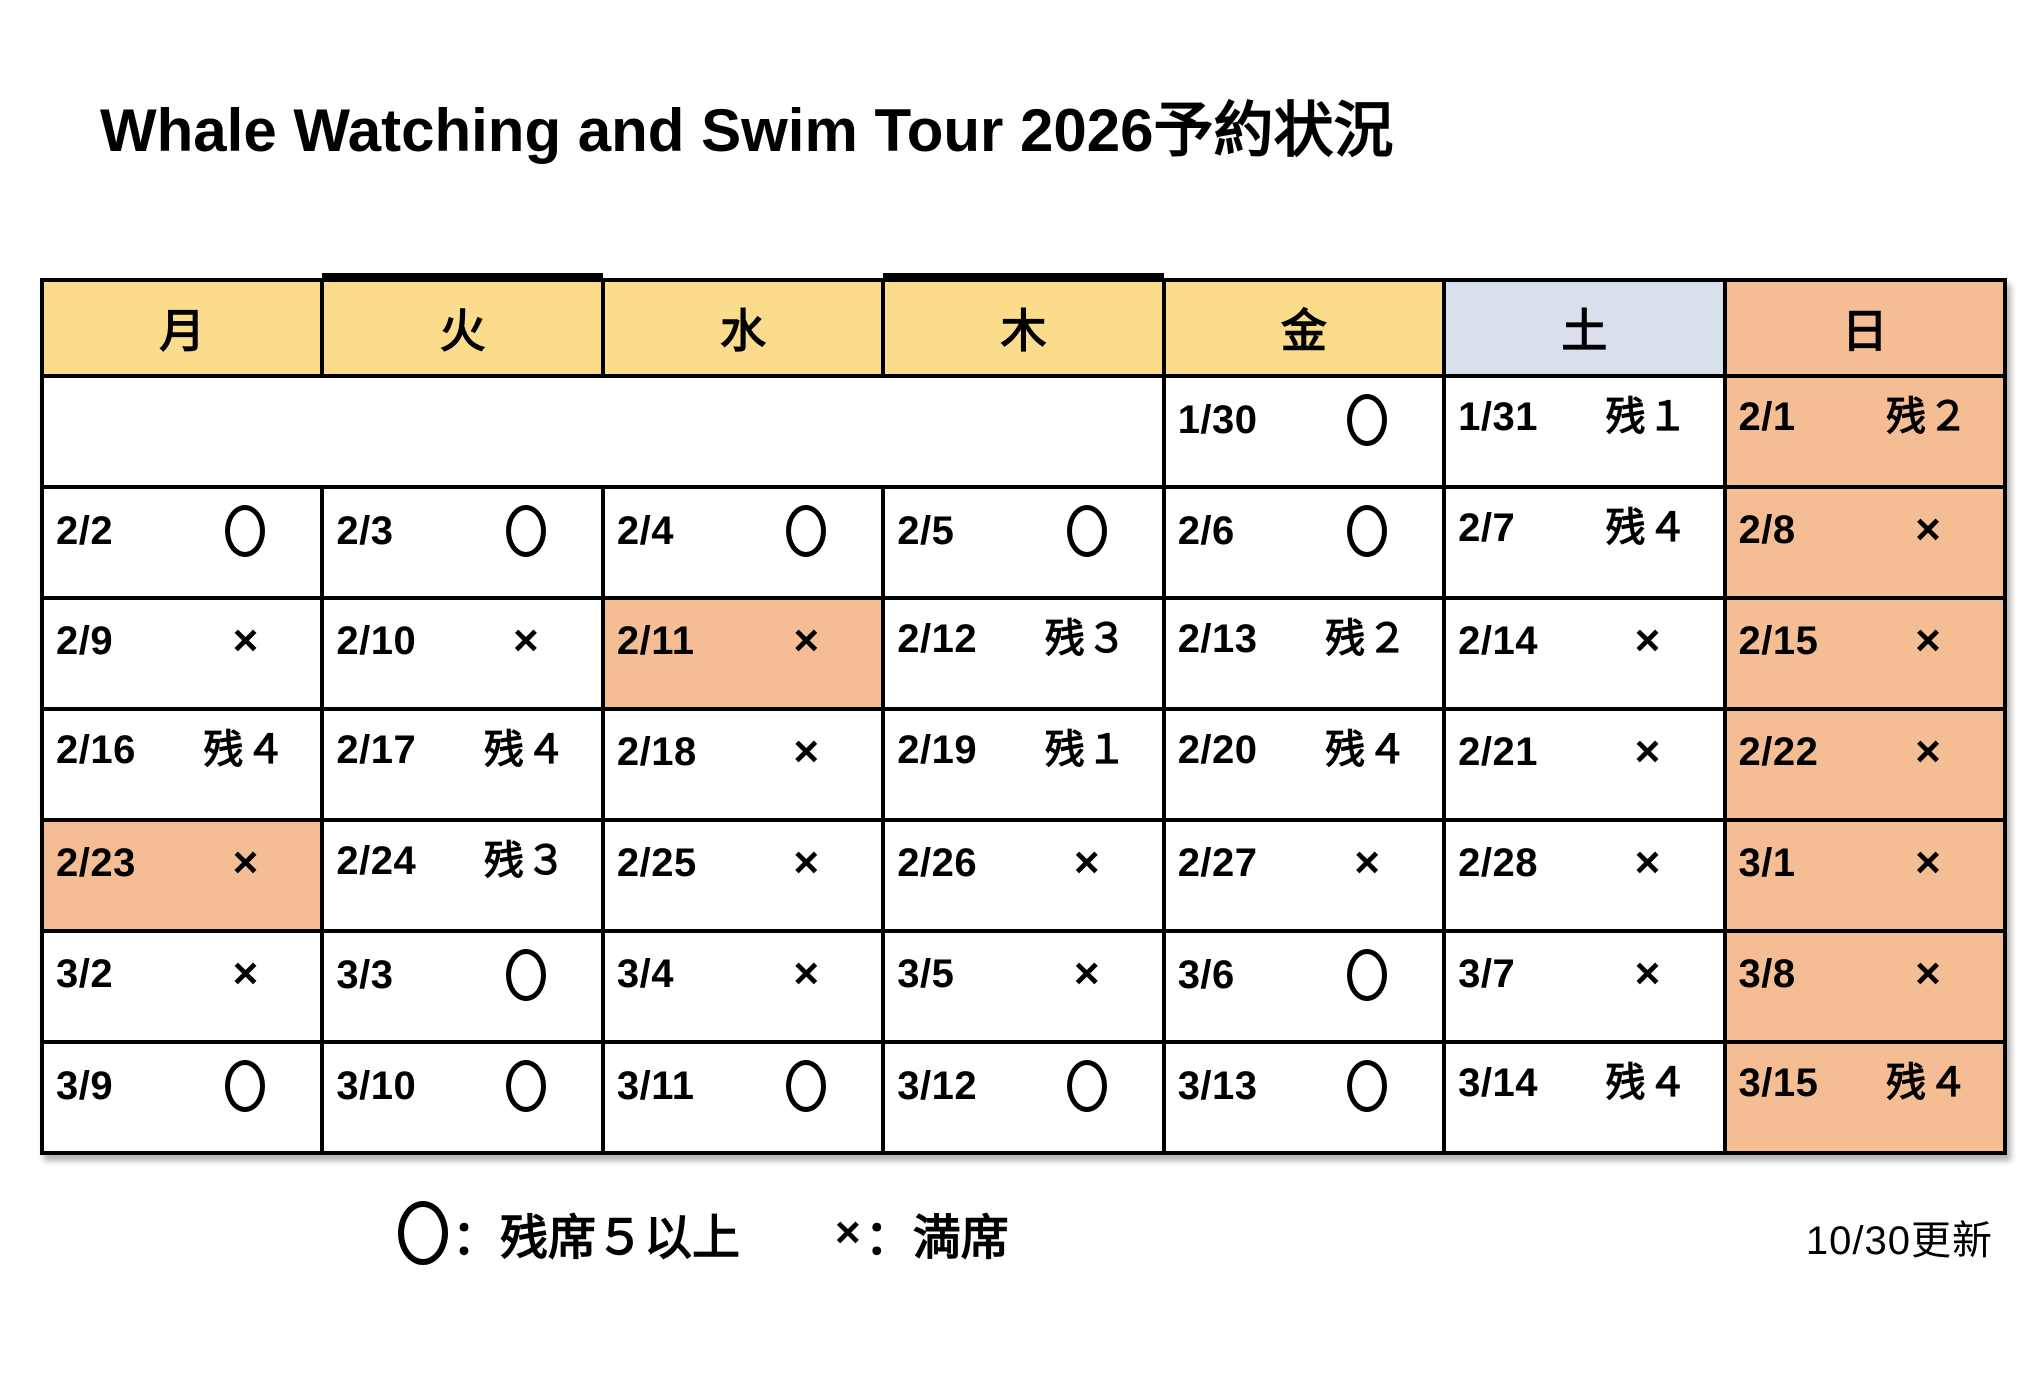 Image resolution: width=2039 pixels, height=1378 pixels. I want to click on weekday-header-row: 月火水木金土日, so click(1023, 328).